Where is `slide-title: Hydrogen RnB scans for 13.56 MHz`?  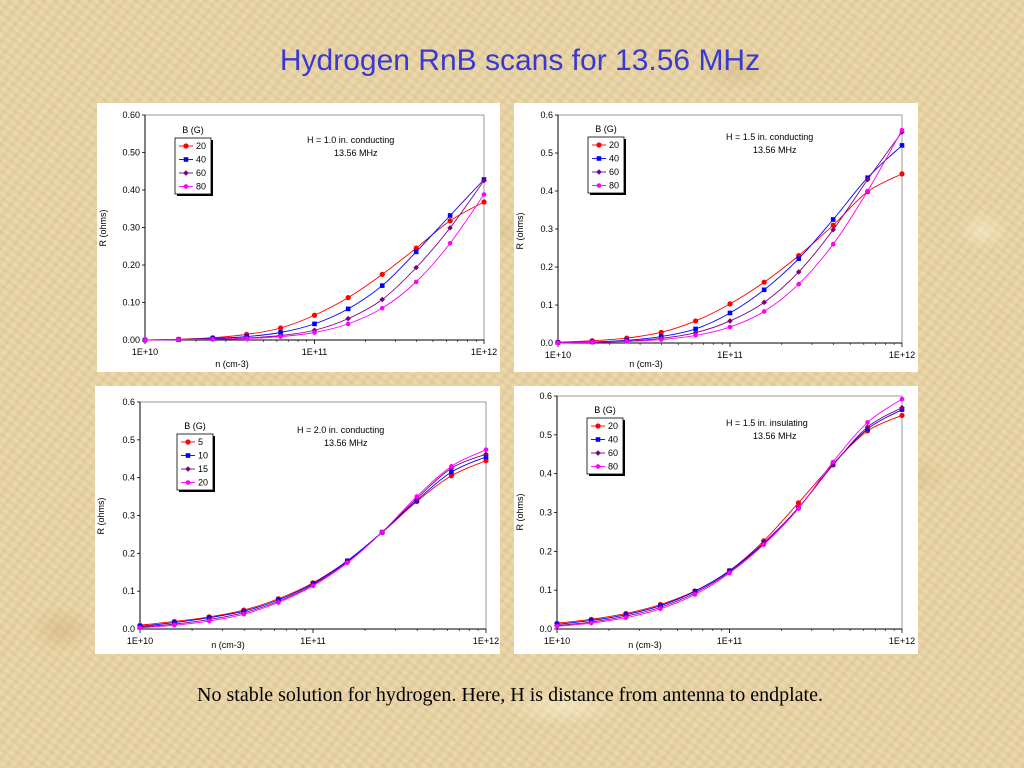 slide-title: Hydrogen RnB scans for 13.56 MHz is located at coordinates (520, 60).